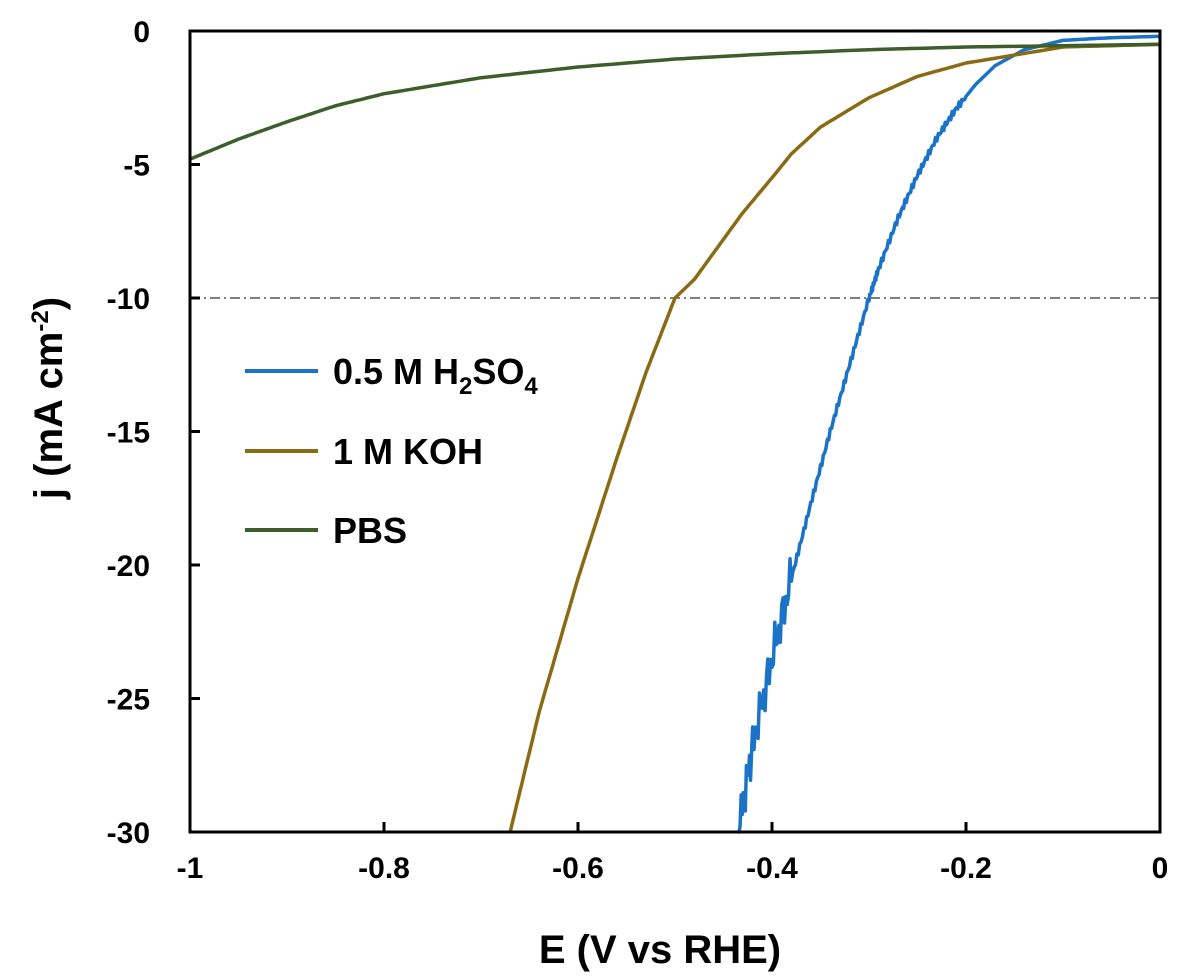  I want to click on legend-label-h2so4: 0.5 M H2SO4, so click(435, 375).